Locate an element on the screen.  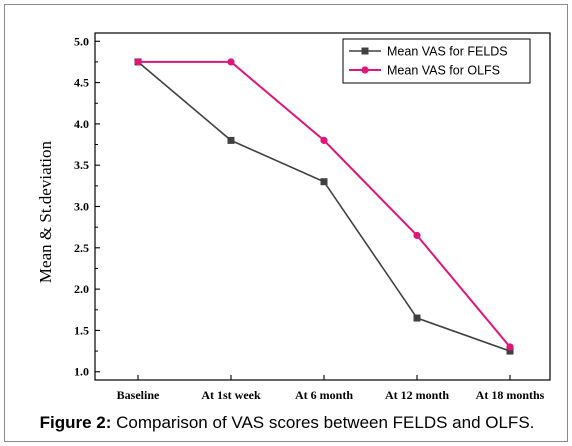
y-tick-label: 5.0 is located at coordinates (81, 41).